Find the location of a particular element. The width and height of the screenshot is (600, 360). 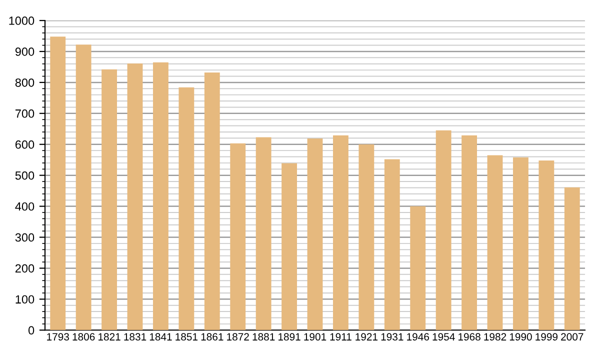

x-tick-label: 1861 is located at coordinates (212, 337).